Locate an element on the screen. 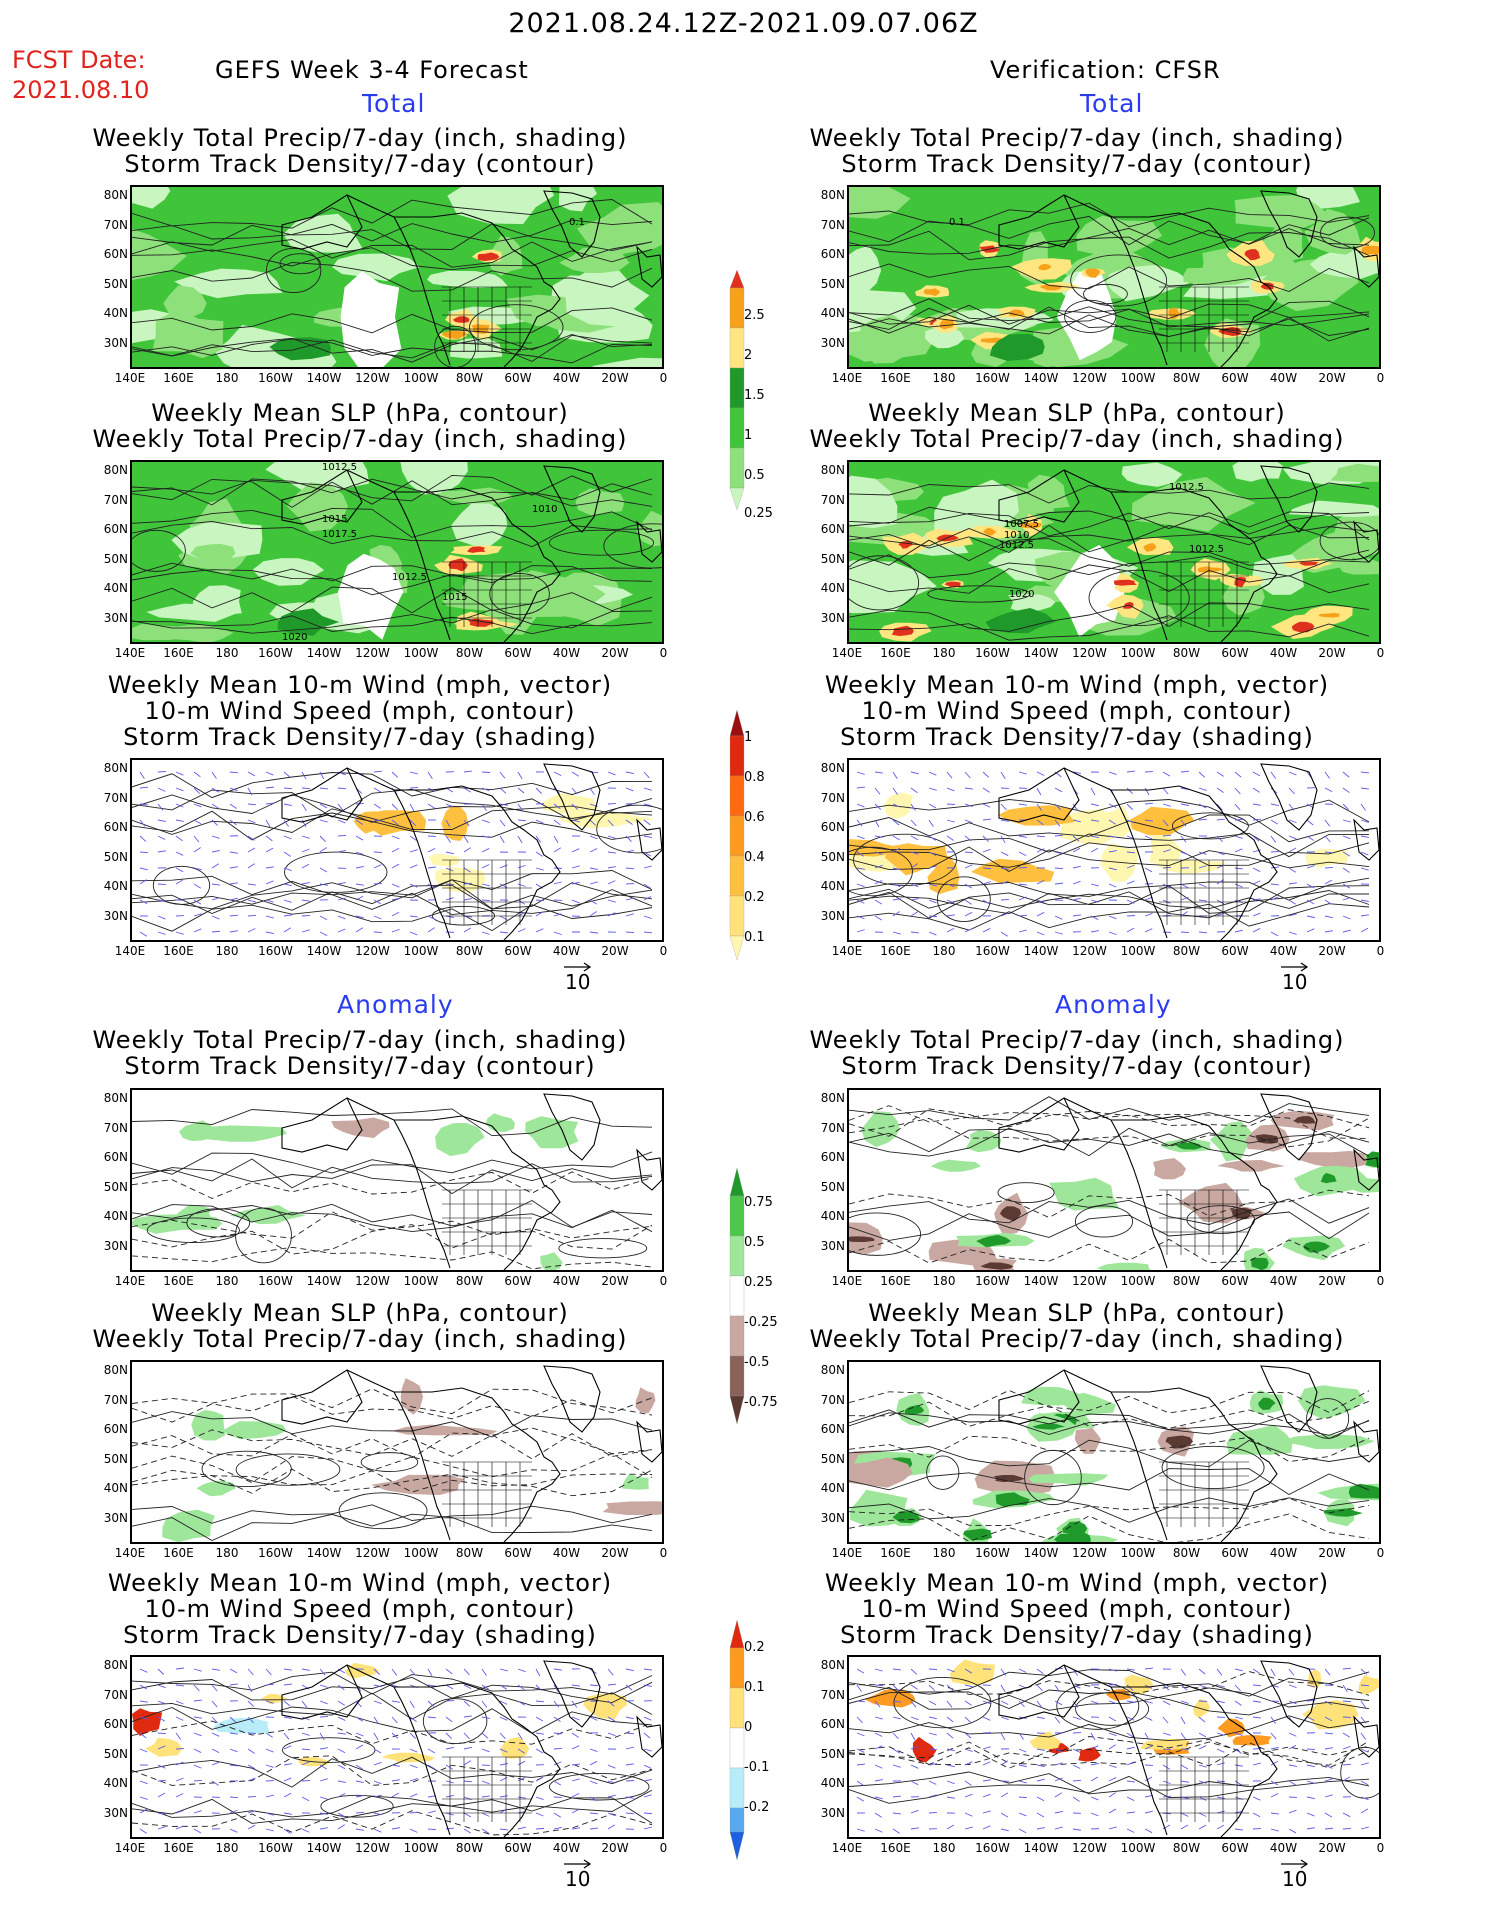 The image size is (1487, 1925). gefs-forecast-title: GEFS Week 3-4 Forecast is located at coordinates (372, 70).